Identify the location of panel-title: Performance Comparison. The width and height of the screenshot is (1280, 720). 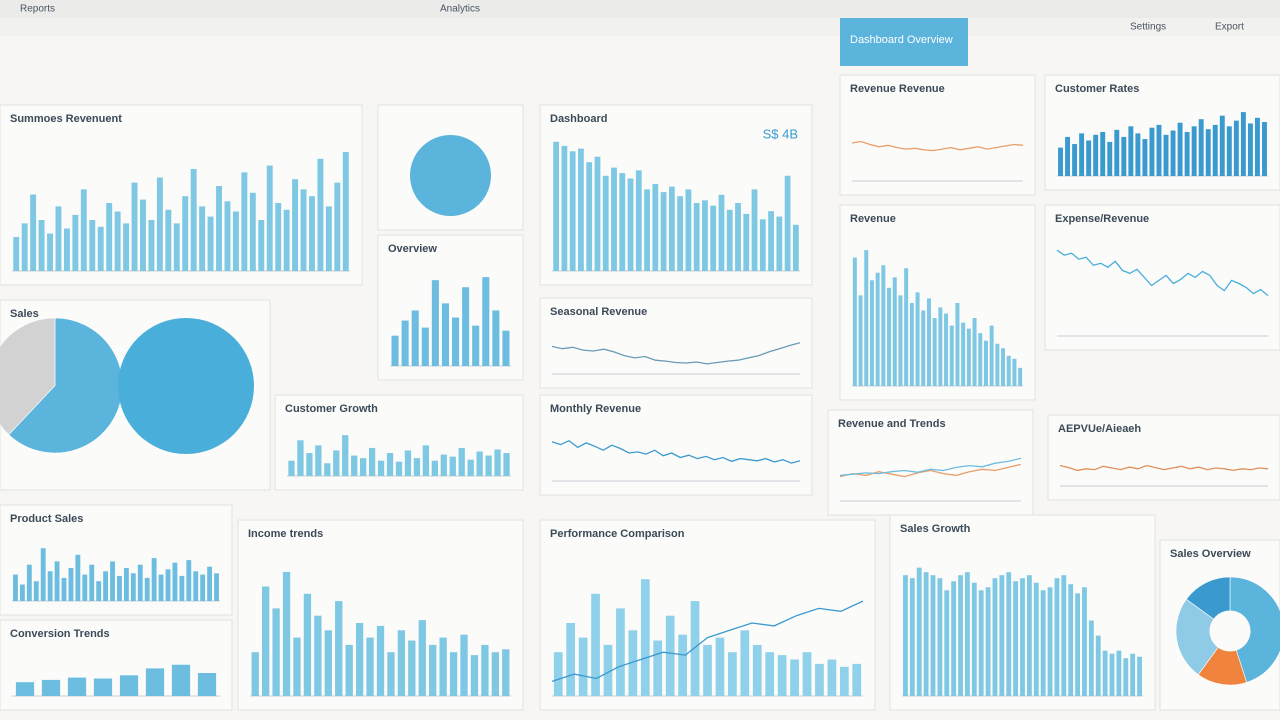
(617, 534).